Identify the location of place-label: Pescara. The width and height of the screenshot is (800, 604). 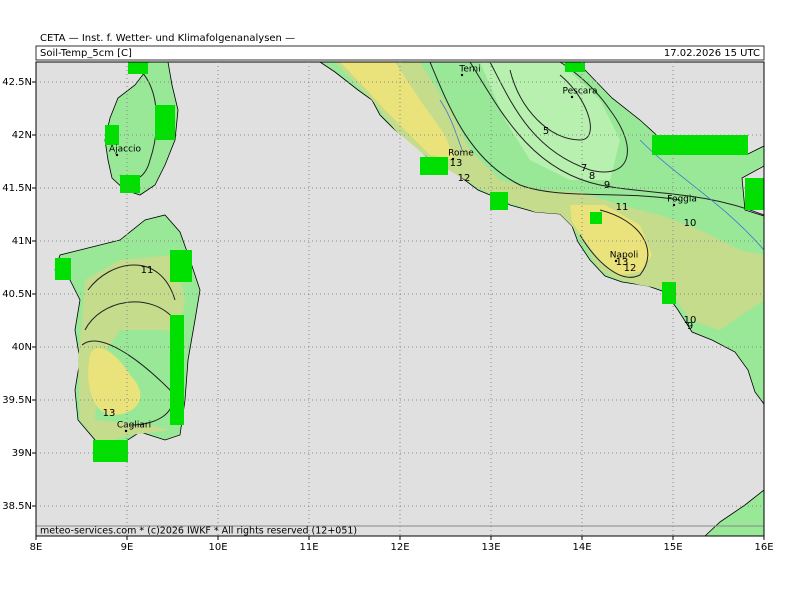
(579, 92).